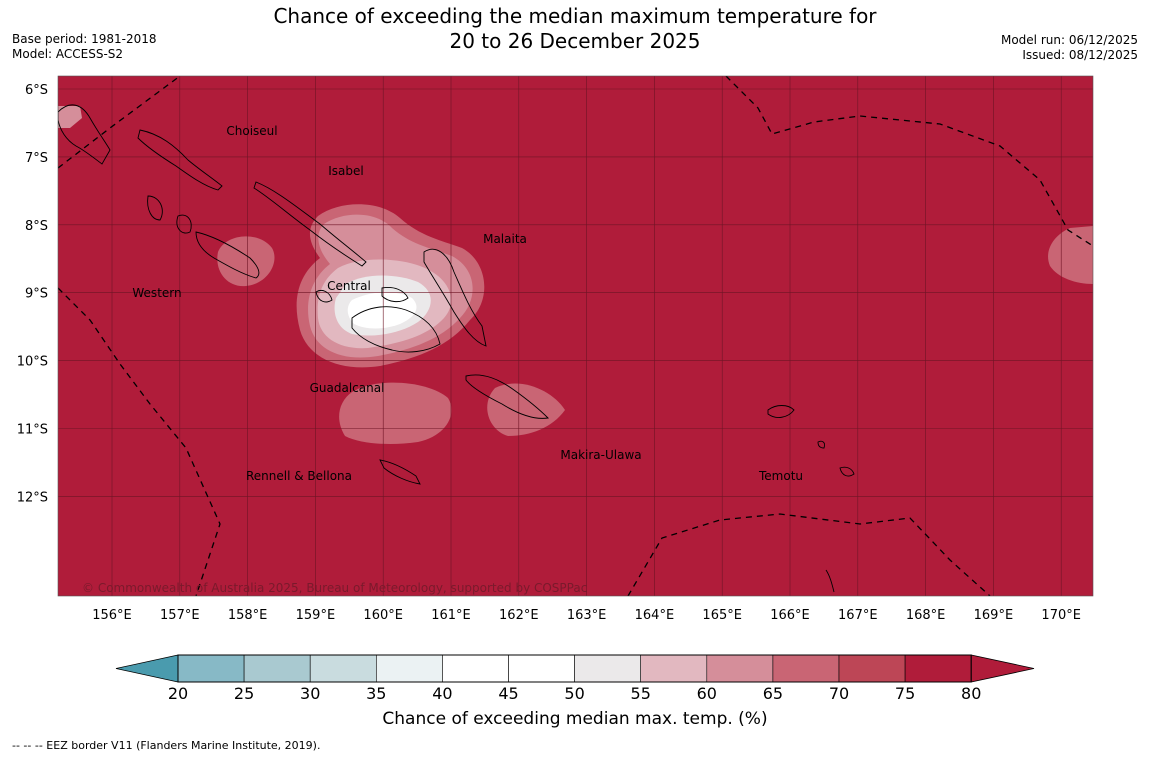  Describe the element at coordinates (773, 693) in the screenshot. I see `legend-tick-label: 65` at that location.